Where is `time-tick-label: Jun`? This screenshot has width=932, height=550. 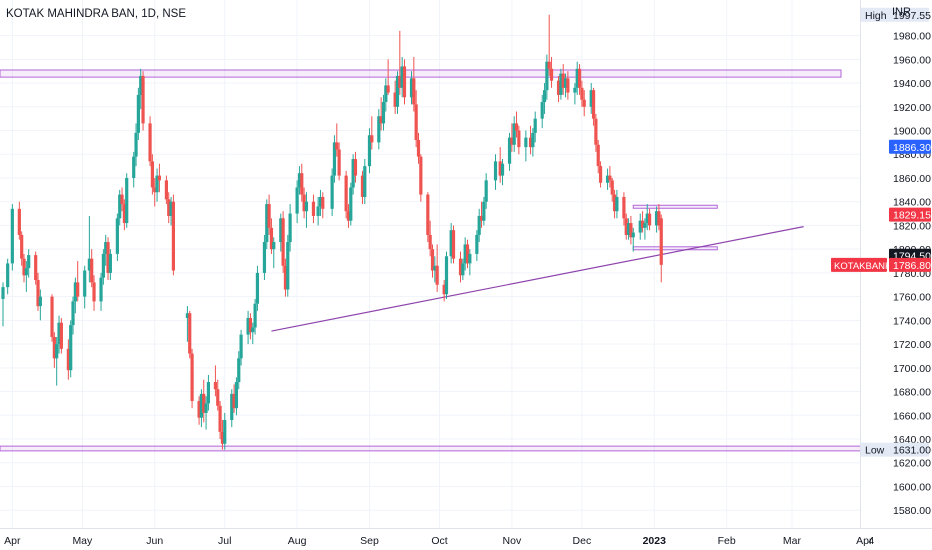
time-tick-label: Jun is located at coordinates (154, 541).